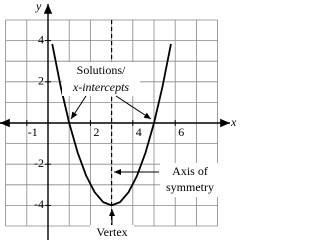 The width and height of the screenshot is (320, 243). I want to click on annotation: Vertex, so click(111, 232).